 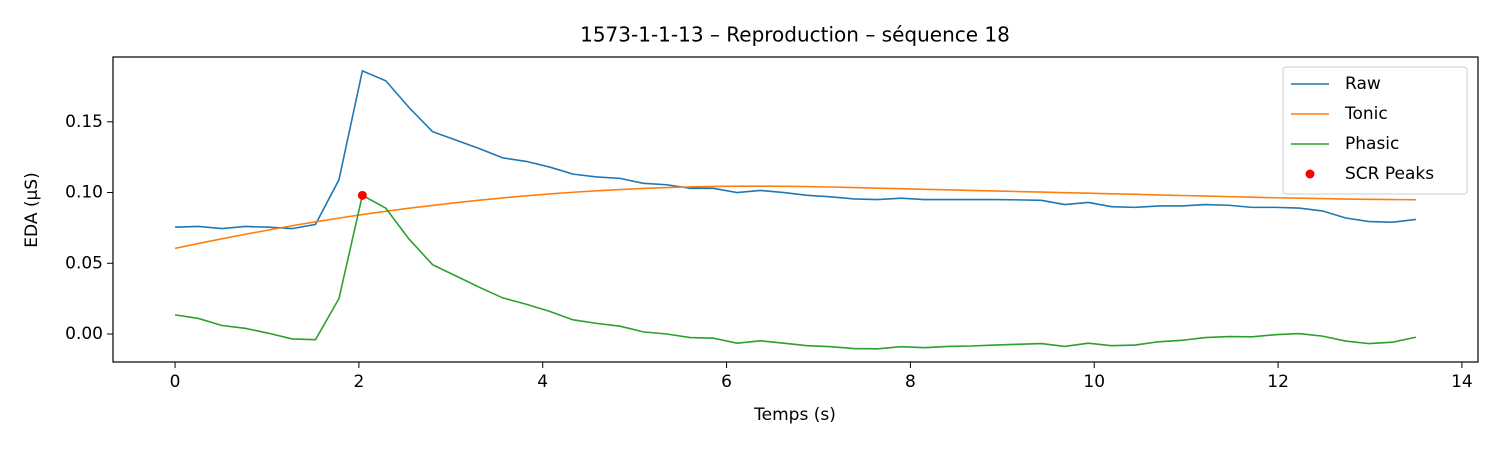 What do you see at coordinates (32, 209) in the screenshot?
I see `y-axis-label: EDA (µS)` at bounding box center [32, 209].